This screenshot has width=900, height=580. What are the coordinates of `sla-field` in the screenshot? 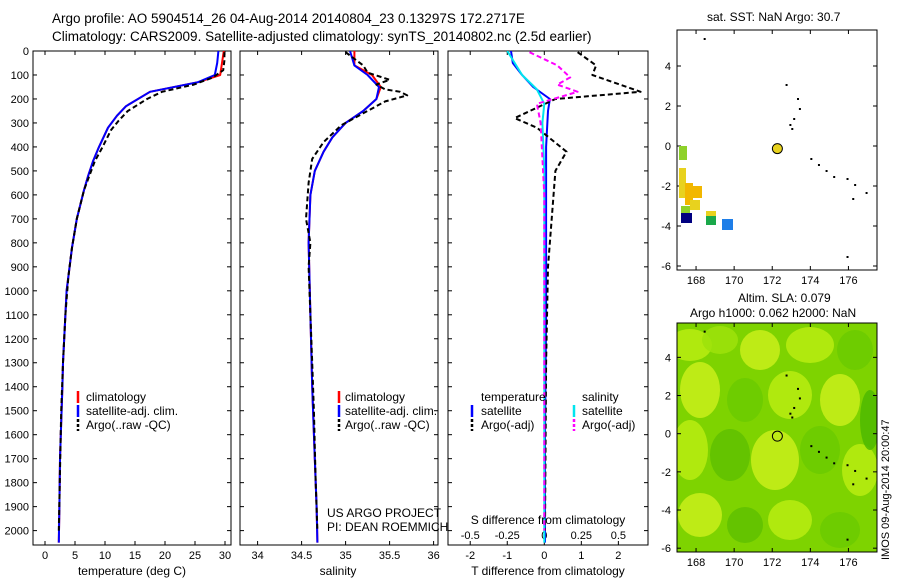 It's located at (777, 437).